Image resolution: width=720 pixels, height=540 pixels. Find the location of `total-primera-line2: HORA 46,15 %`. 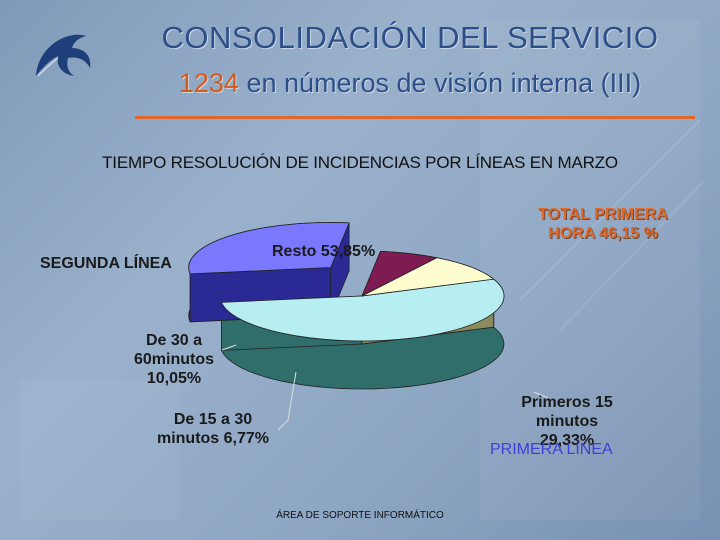

total-primera-line2: HORA 46,15 % is located at coordinates (603, 233).